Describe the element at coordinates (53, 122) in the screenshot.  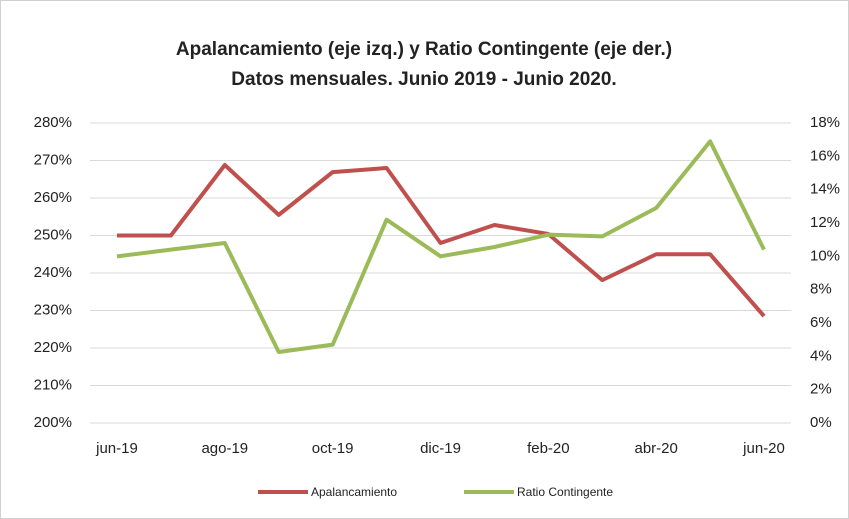
I see `y-tick-label: 280%` at that location.